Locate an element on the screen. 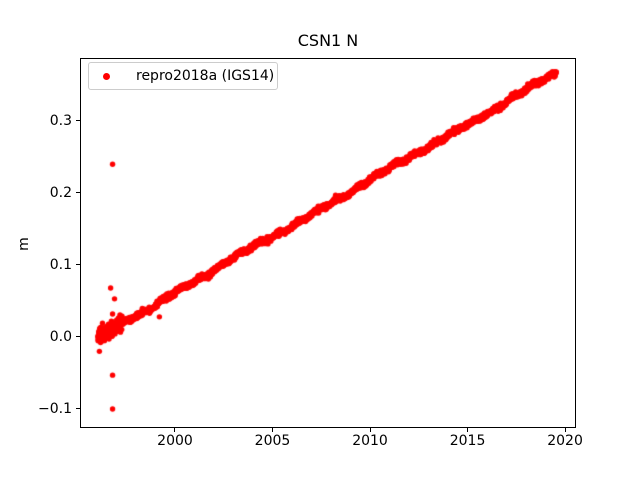 The width and height of the screenshot is (640, 480). chart-title: CSN1 N is located at coordinates (328, 40).